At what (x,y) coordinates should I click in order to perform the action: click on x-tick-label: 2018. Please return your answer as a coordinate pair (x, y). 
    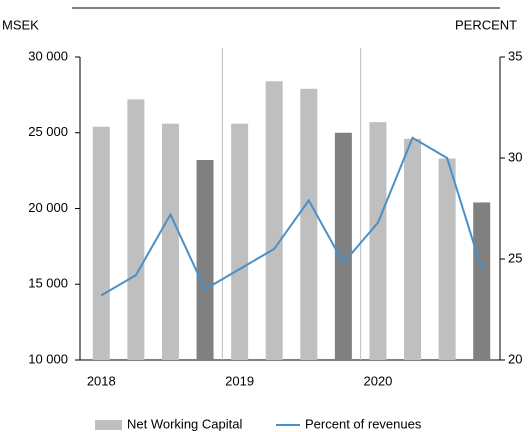
    Looking at the image, I should click on (101, 380).